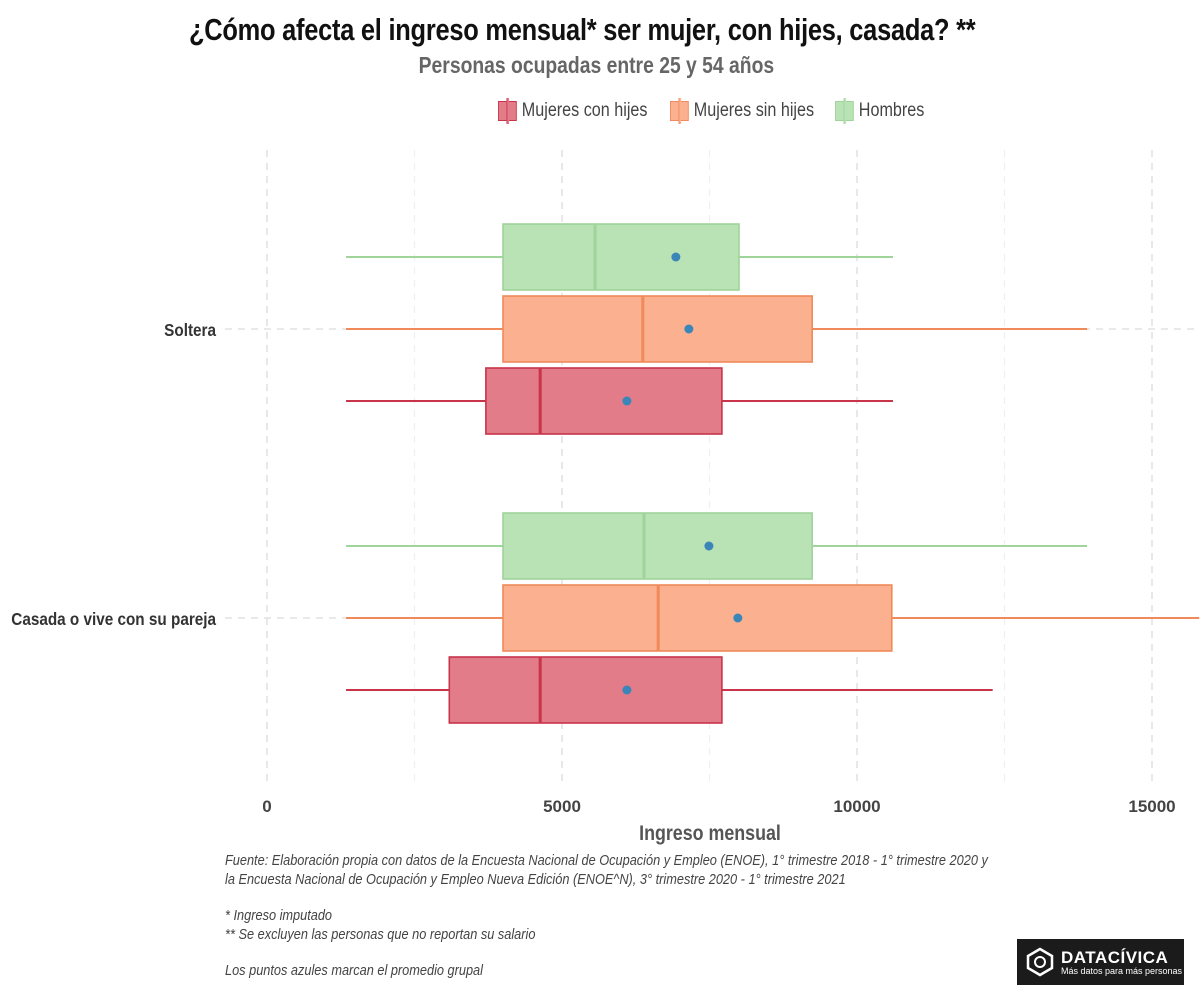 The image size is (1200, 996). I want to click on x-tick-label: 0, so click(266, 806).